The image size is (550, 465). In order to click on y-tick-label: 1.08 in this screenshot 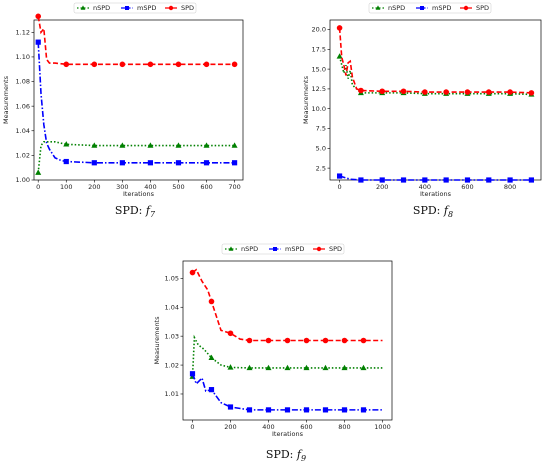, I will do `click(23, 82)`.